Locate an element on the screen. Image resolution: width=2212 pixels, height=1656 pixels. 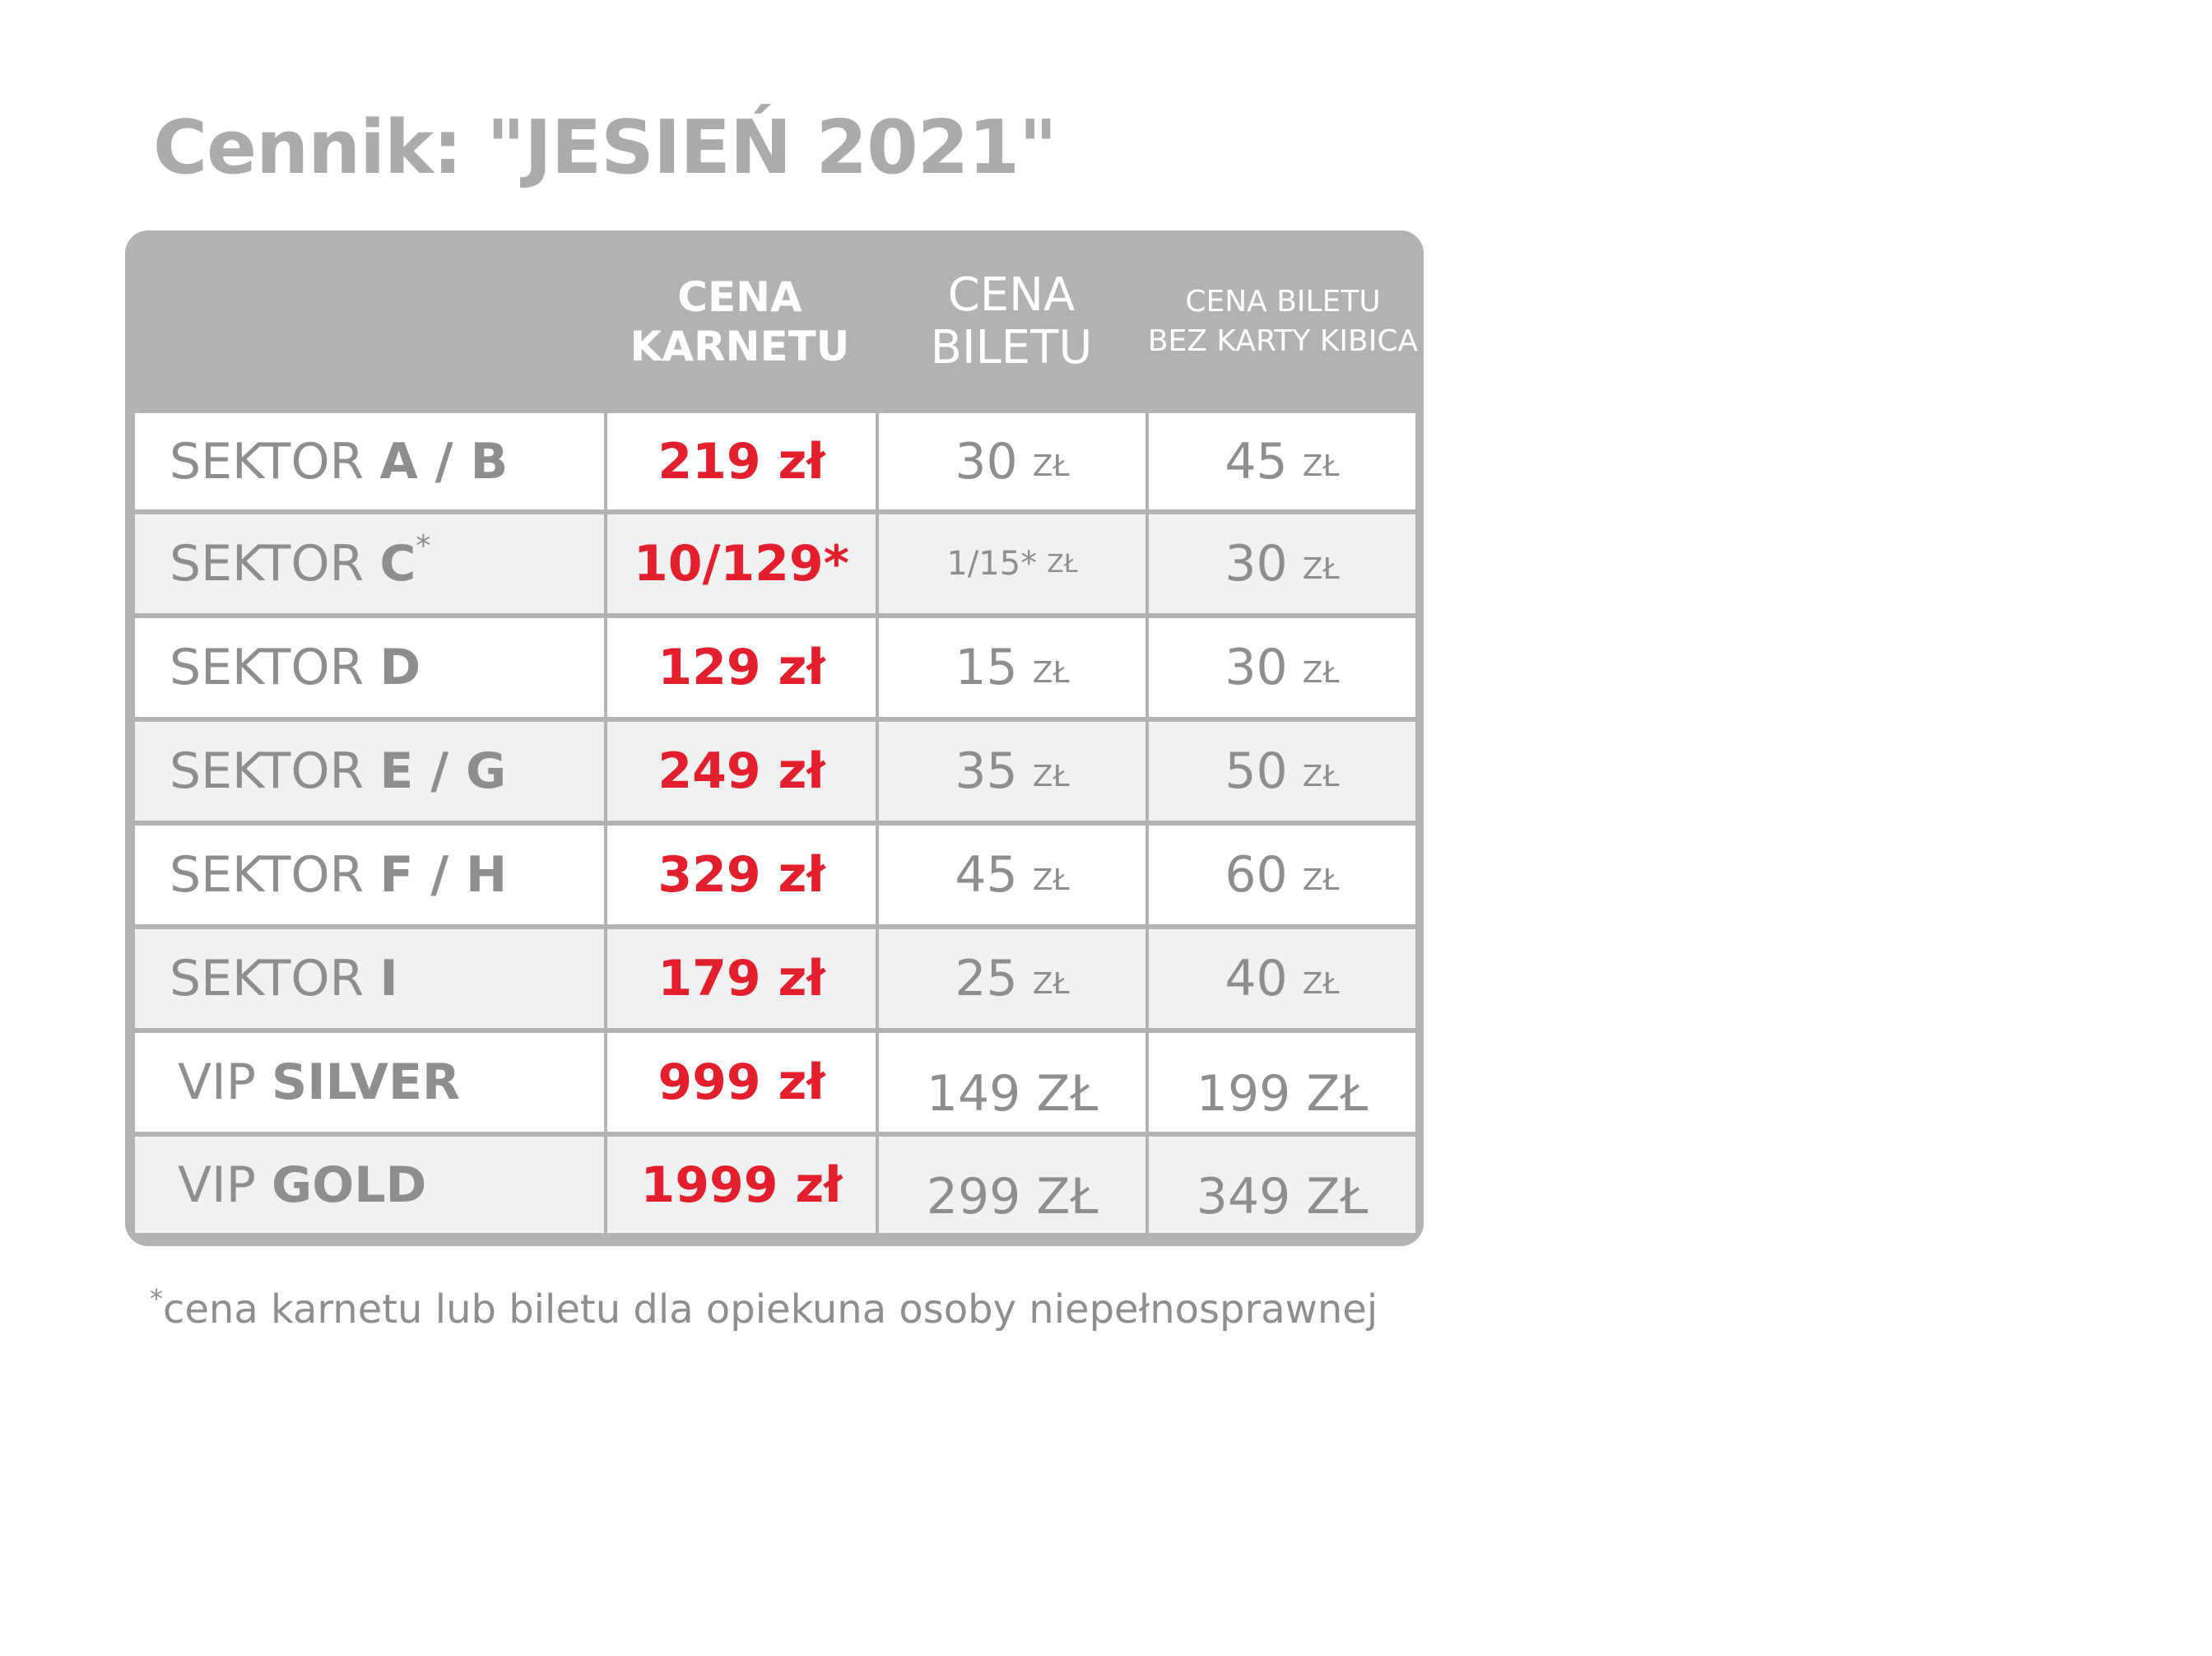
ticket-price: 30 ZŁ is located at coordinates (1012, 461).